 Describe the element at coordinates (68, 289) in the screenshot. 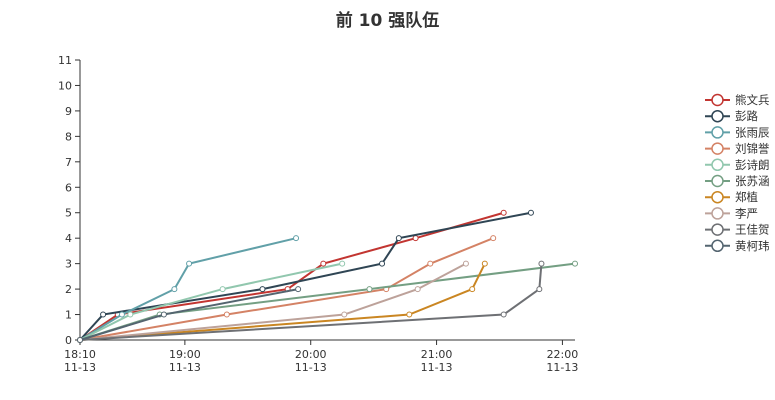

I see `y-tick-label: 2` at that location.